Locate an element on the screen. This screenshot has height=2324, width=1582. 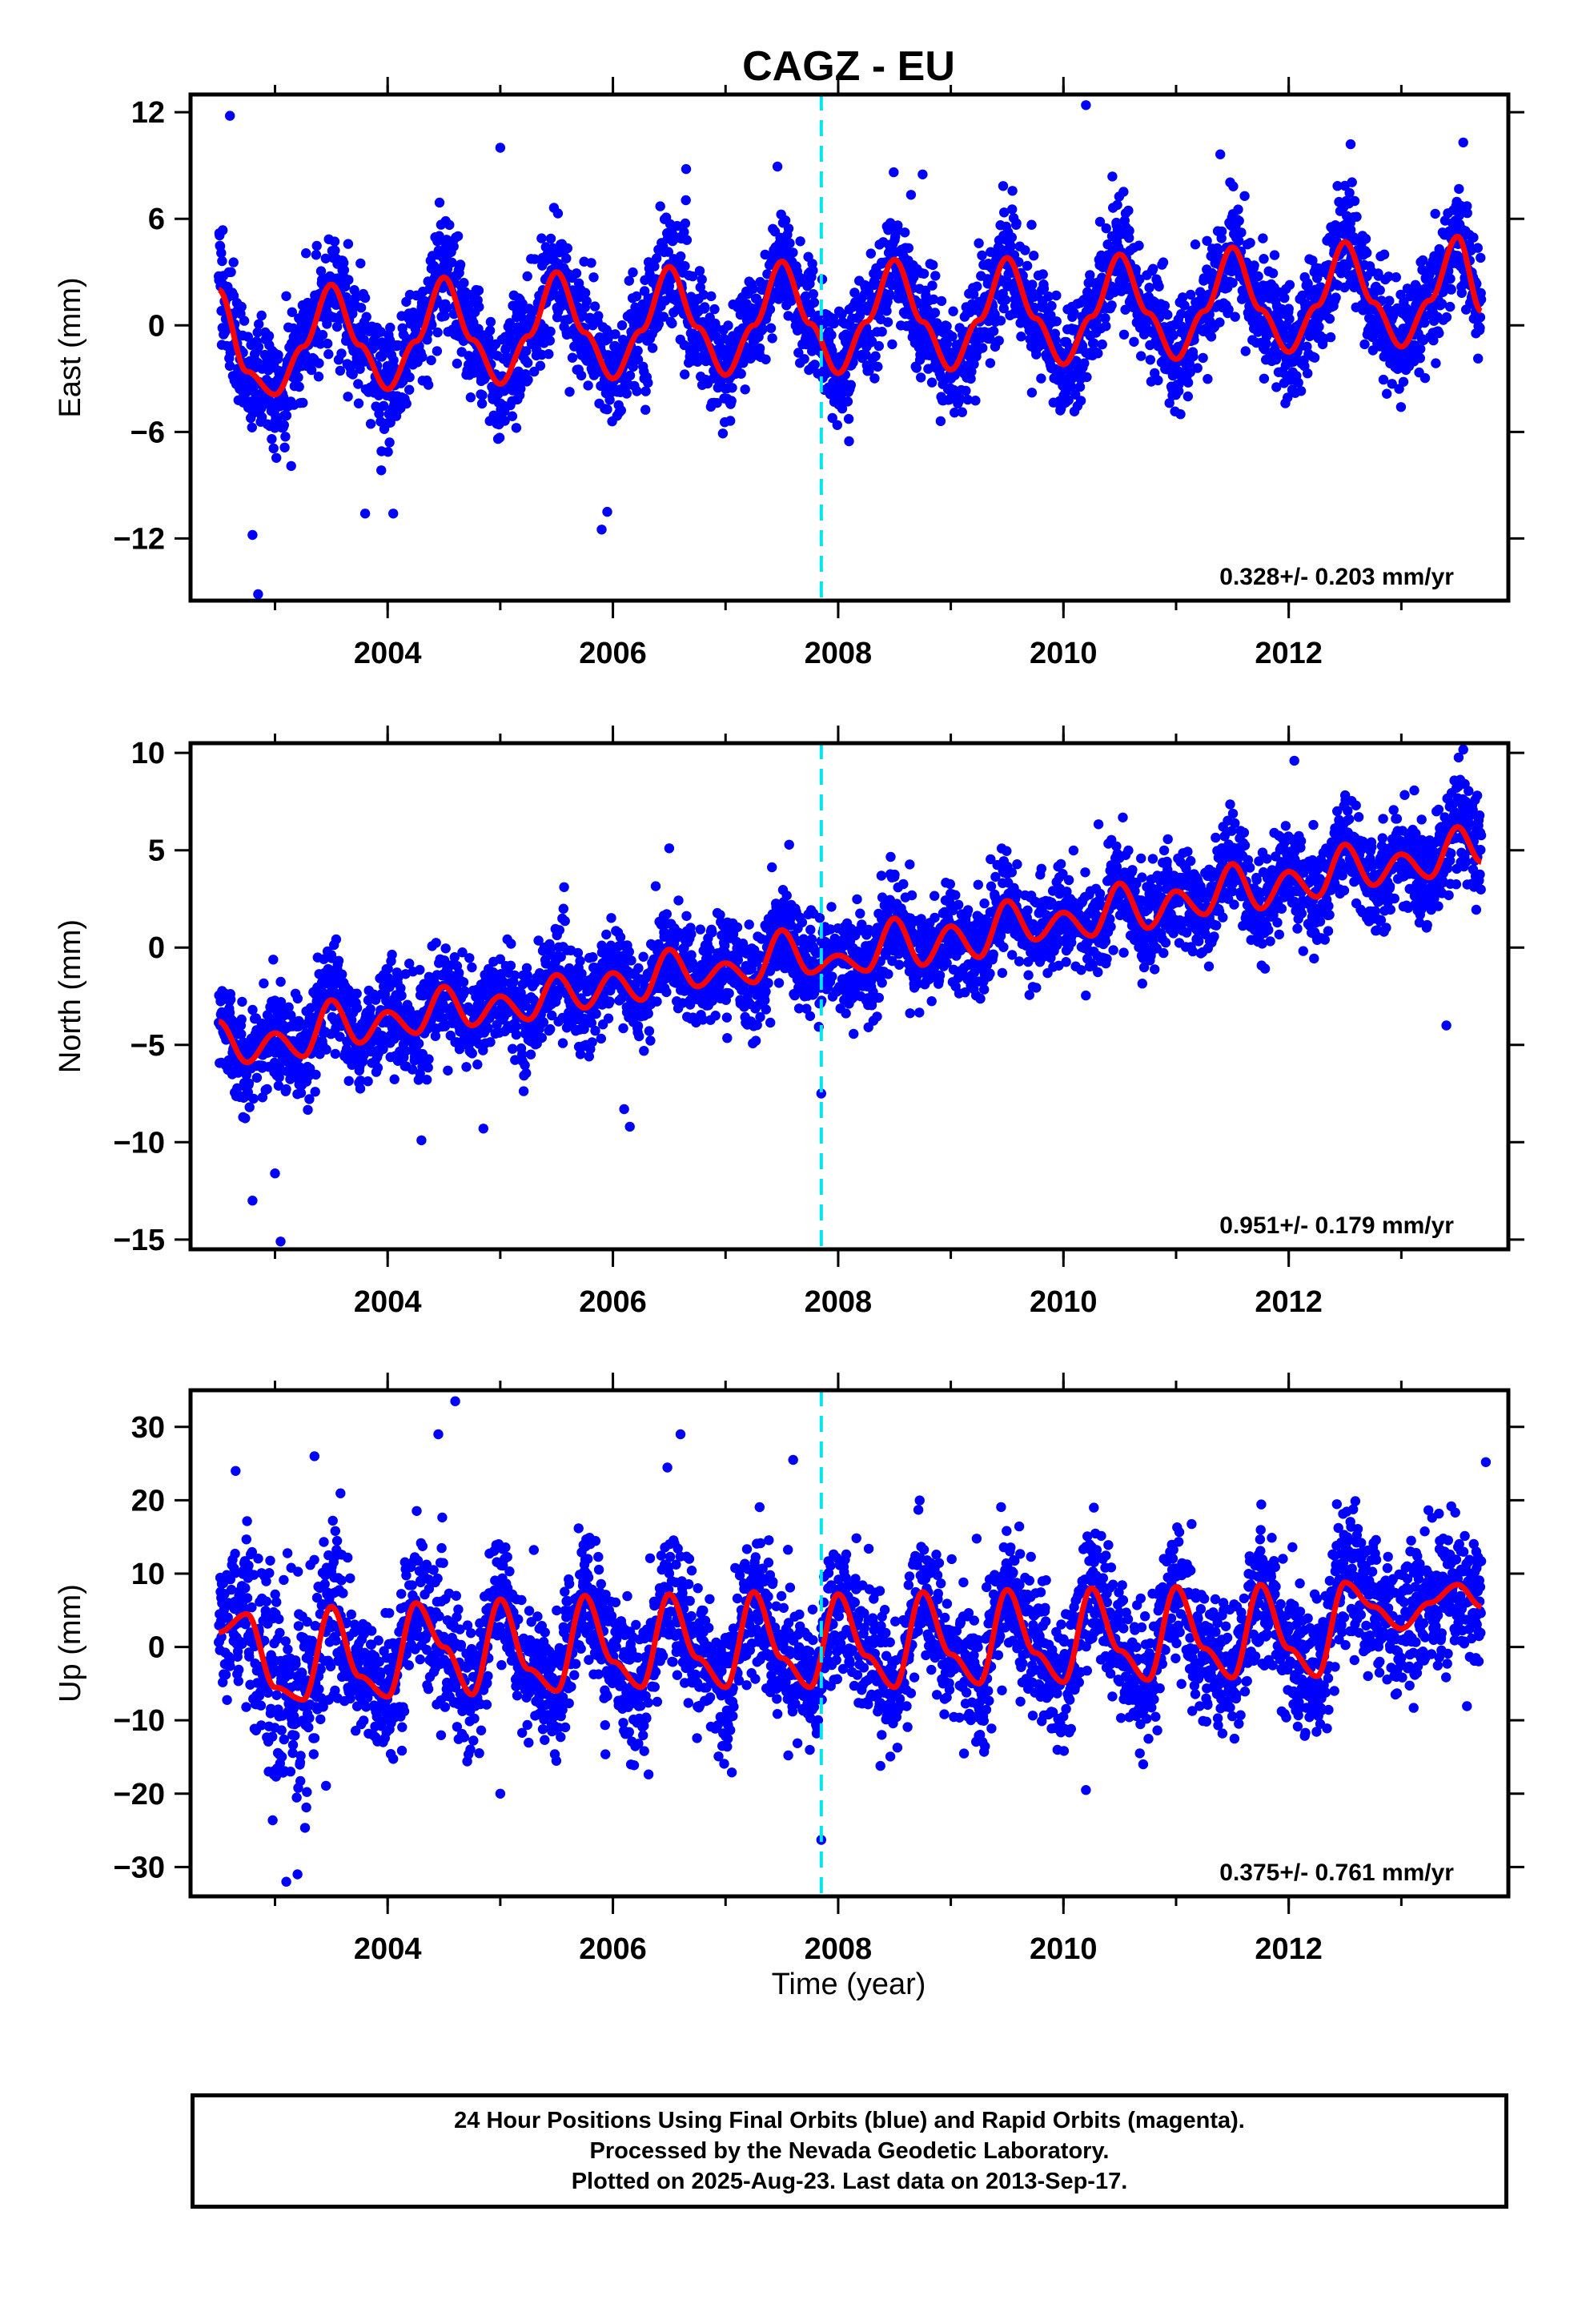
east-y-tick-label: −6 is located at coordinates (147, 432).